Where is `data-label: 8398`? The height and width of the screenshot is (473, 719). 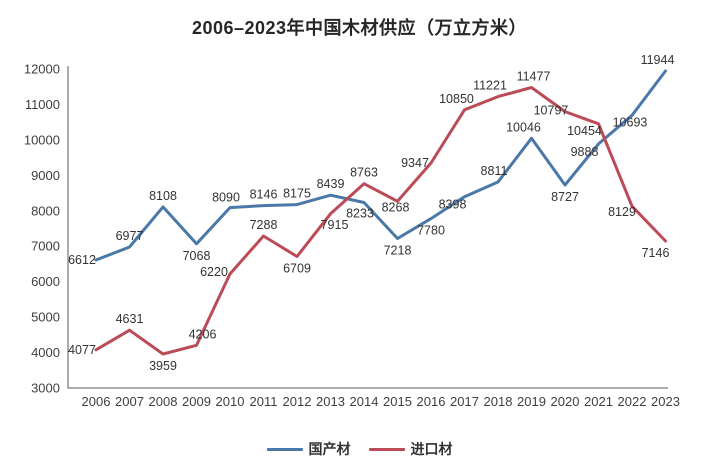 data-label: 8398 is located at coordinates (453, 205).